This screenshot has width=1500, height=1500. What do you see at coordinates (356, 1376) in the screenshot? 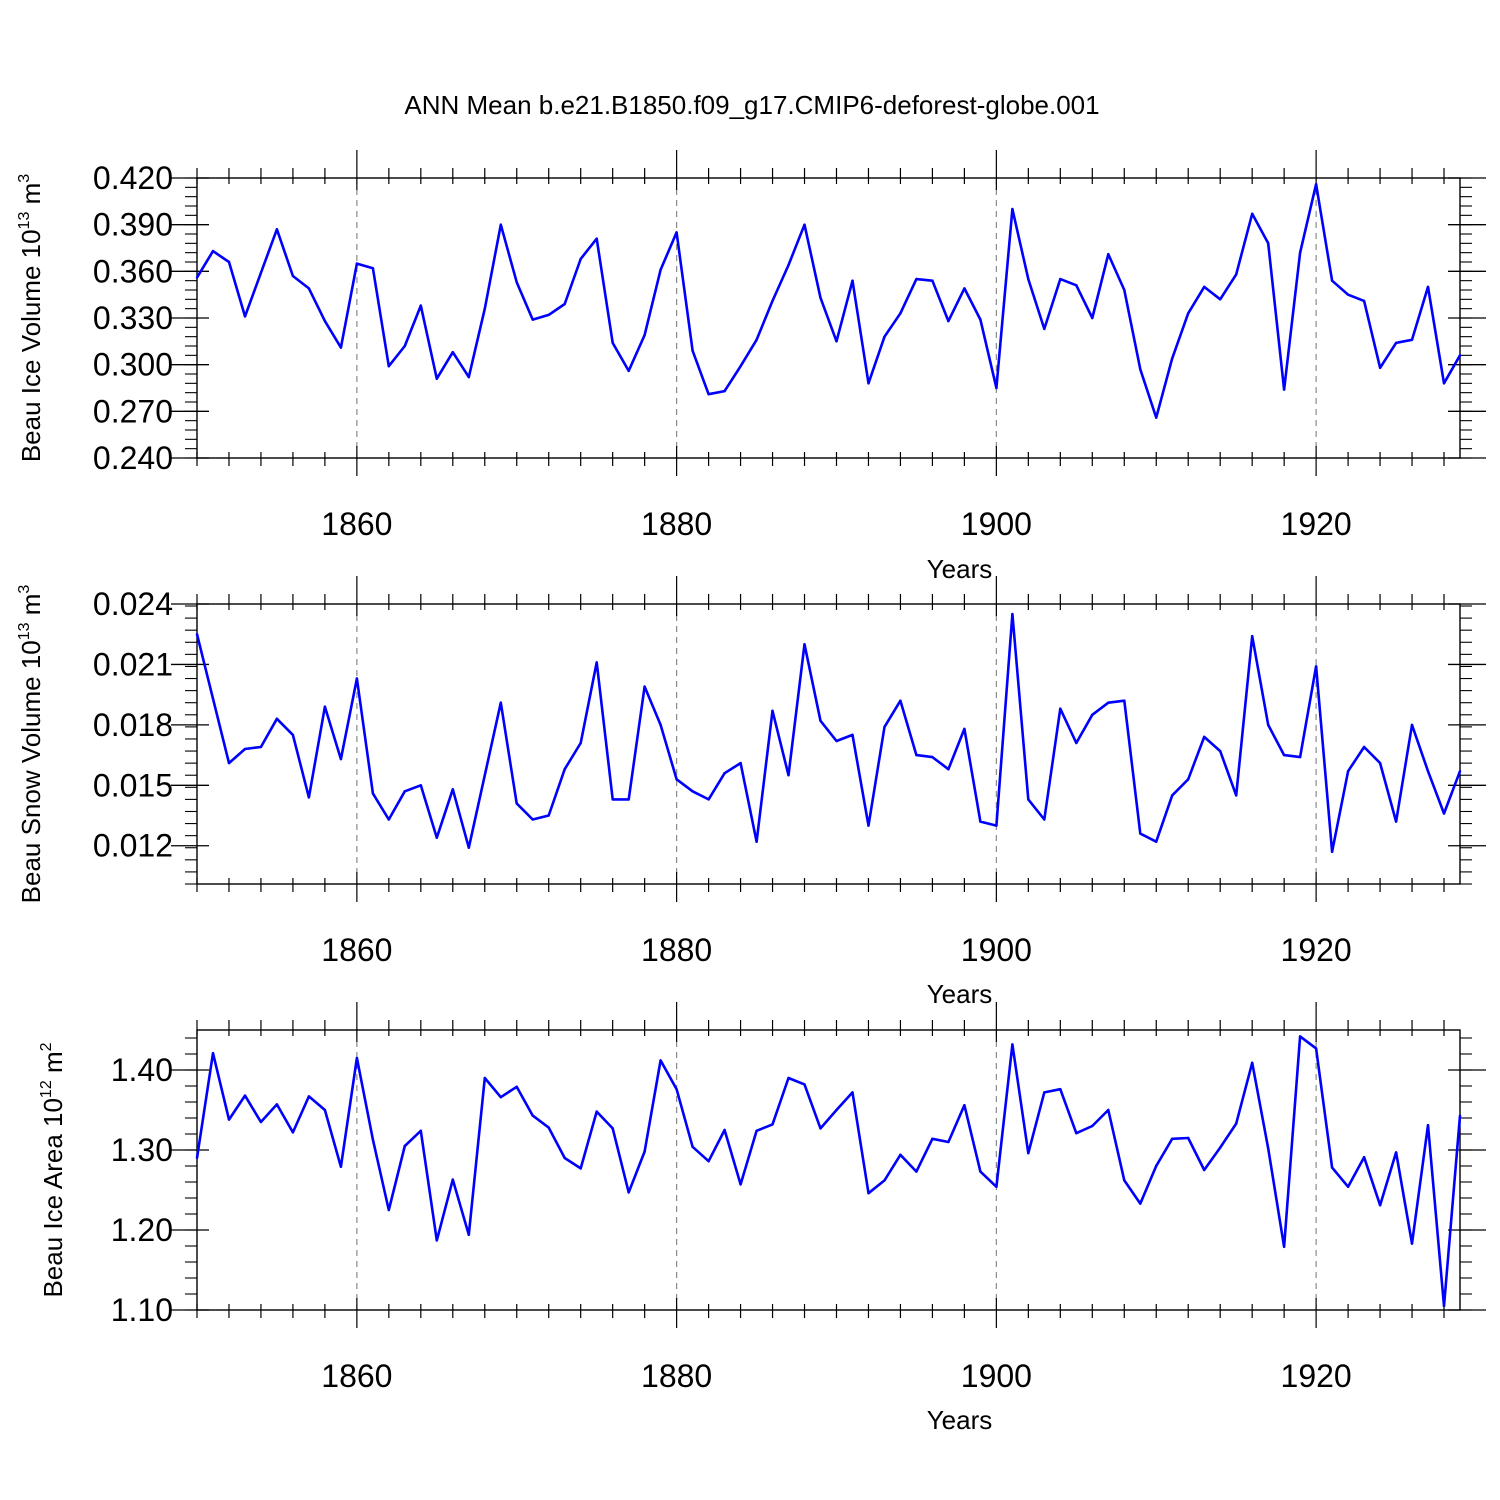
I see `x-tick-label: 1860` at bounding box center [356, 1376].